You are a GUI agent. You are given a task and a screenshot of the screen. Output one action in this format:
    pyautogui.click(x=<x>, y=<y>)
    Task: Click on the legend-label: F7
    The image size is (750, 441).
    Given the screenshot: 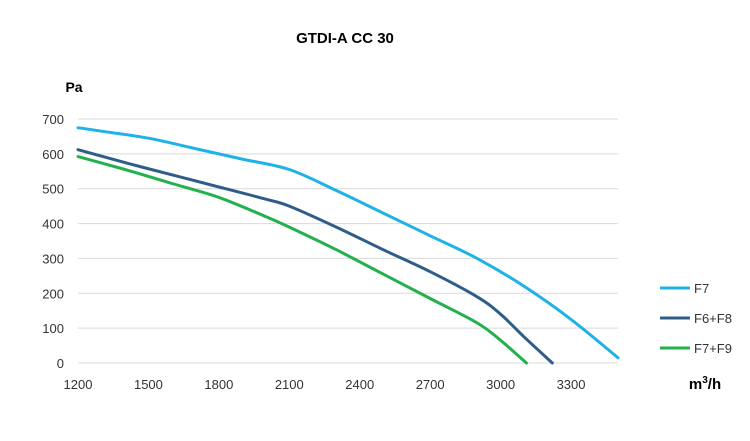 What is the action you would take?
    pyautogui.click(x=701, y=288)
    